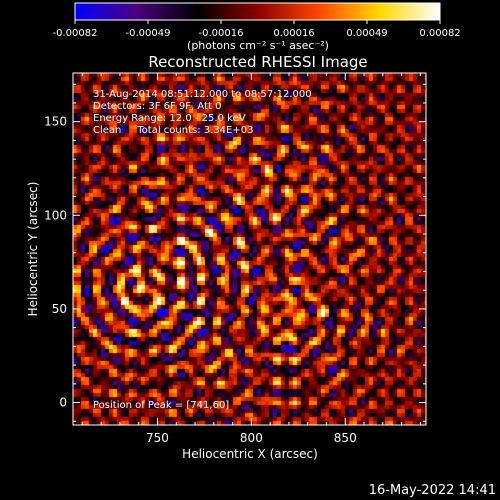  What do you see at coordinates (202, 94) in the screenshot?
I see `annotation-time-range: 31-Aug-2014 08:51:12.000 to 08:57:12.000` at bounding box center [202, 94].